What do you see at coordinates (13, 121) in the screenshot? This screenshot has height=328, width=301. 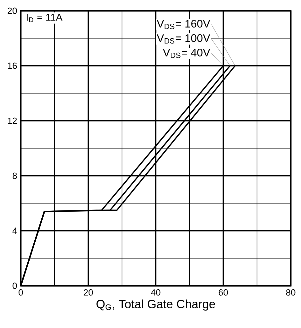 I see `y-tick-label: 12` at bounding box center [13, 121].